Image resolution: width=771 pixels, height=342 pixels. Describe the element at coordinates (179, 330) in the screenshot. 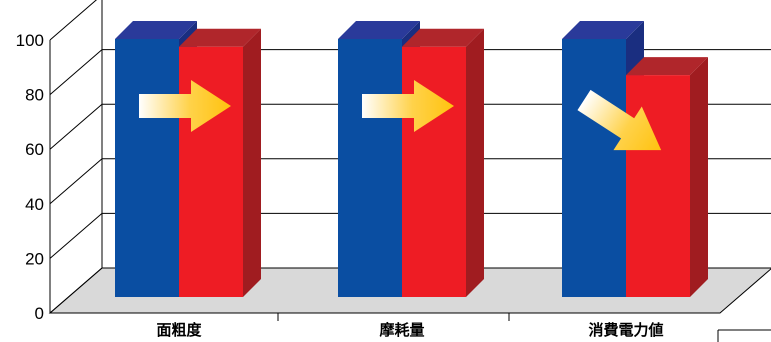

I see `x-category-label: 面粗度` at that location.